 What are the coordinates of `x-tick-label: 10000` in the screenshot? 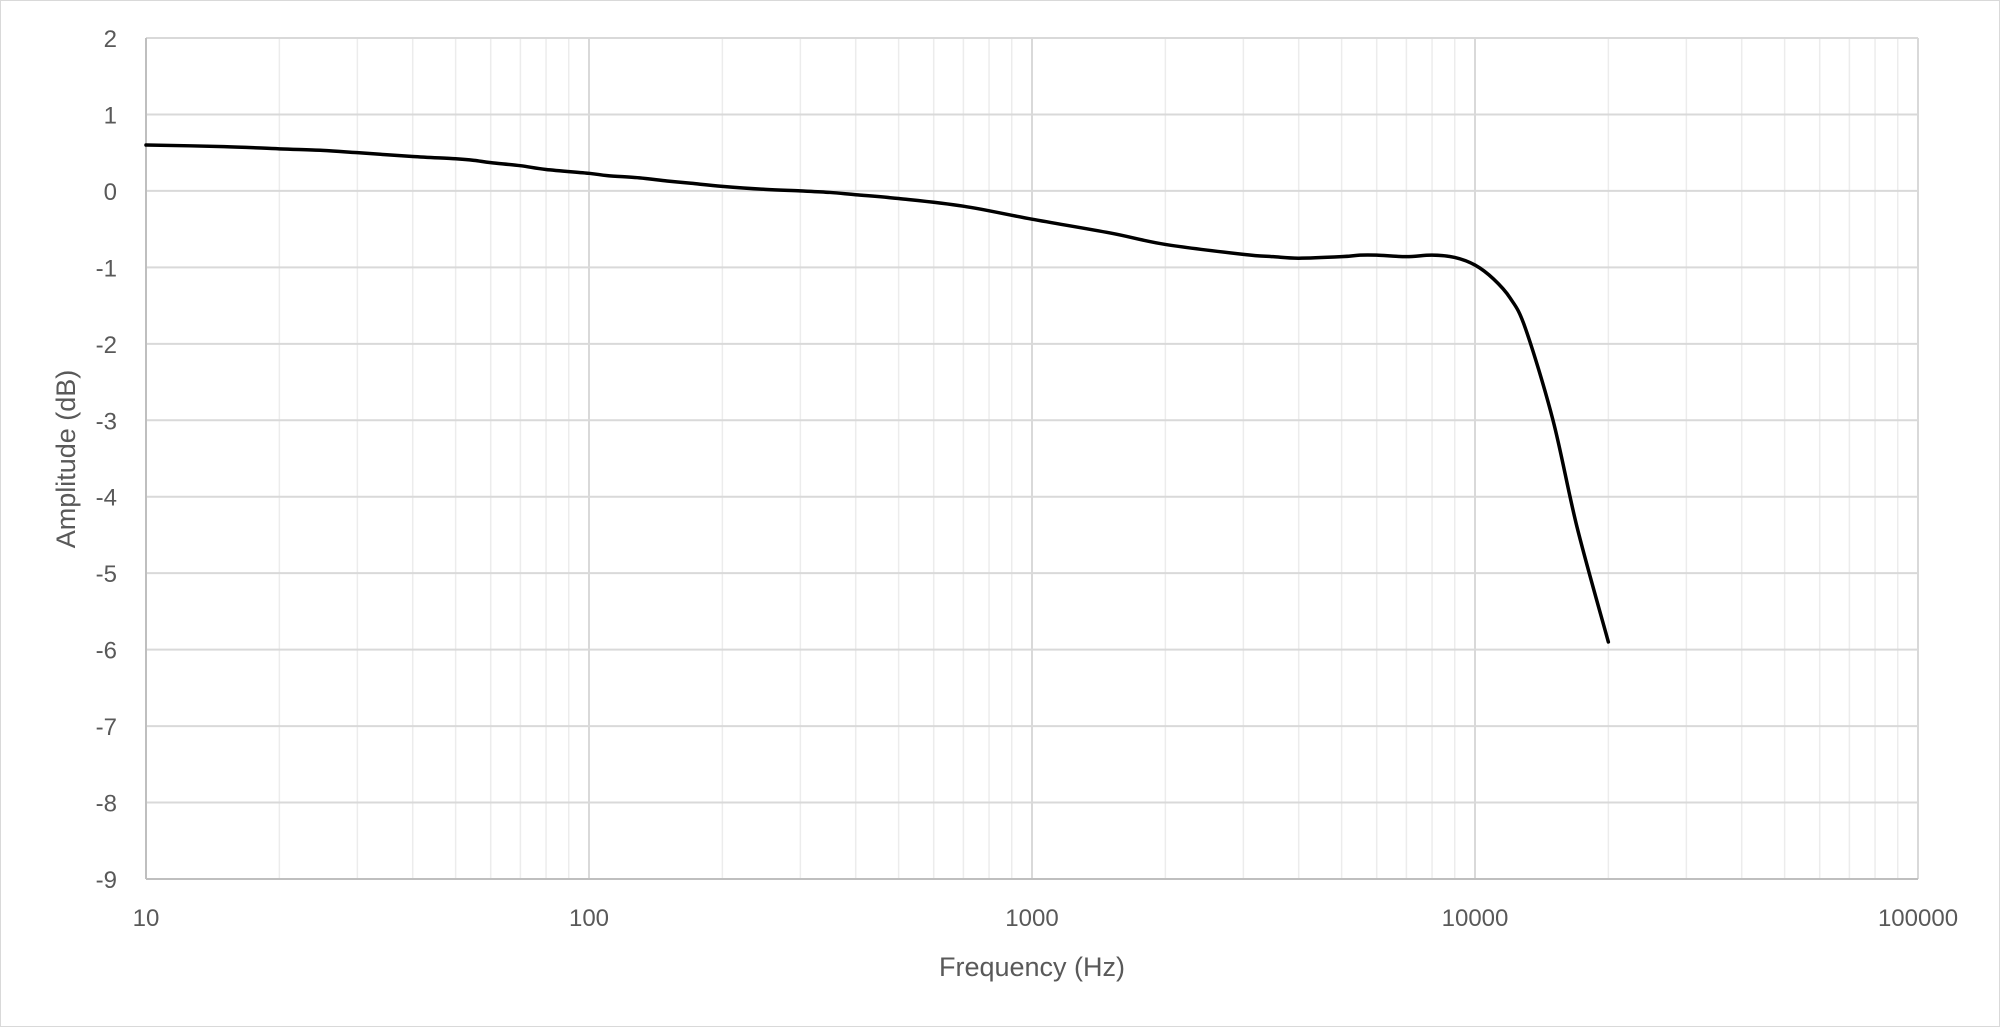 It's located at (1475, 918).